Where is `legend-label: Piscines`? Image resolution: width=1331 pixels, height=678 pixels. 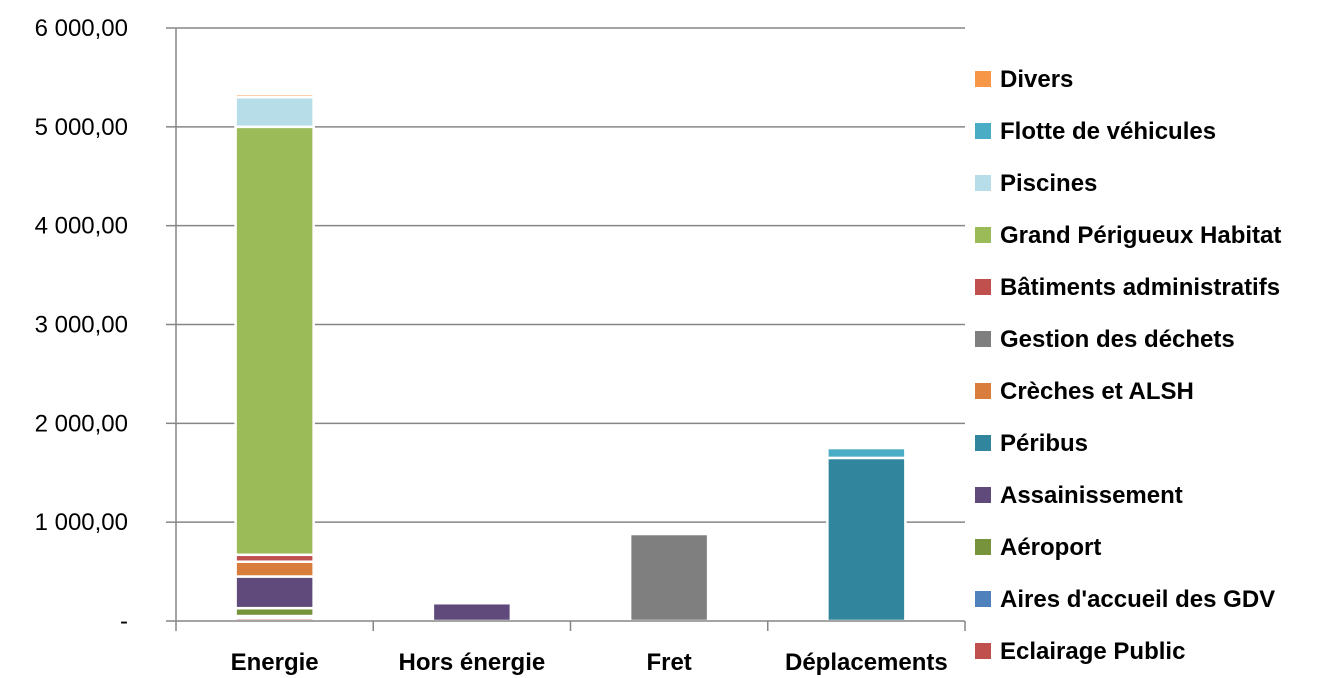
legend-label: Piscines is located at coordinates (1048, 183).